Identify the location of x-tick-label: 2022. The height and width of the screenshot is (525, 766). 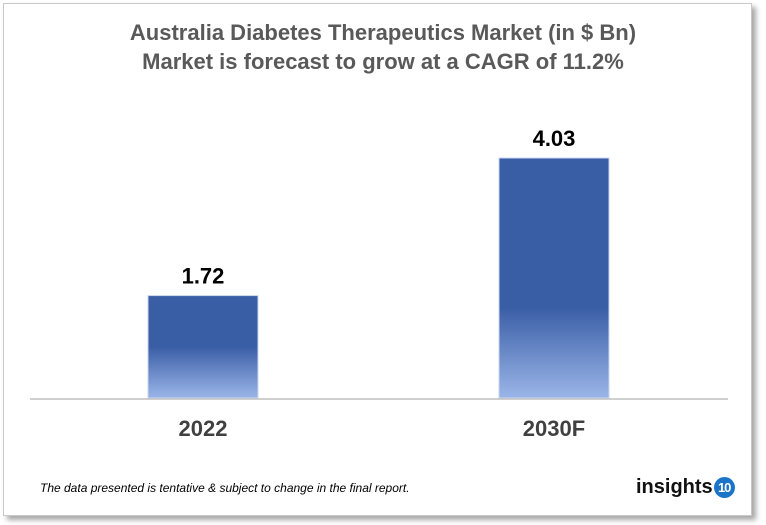
(203, 428).